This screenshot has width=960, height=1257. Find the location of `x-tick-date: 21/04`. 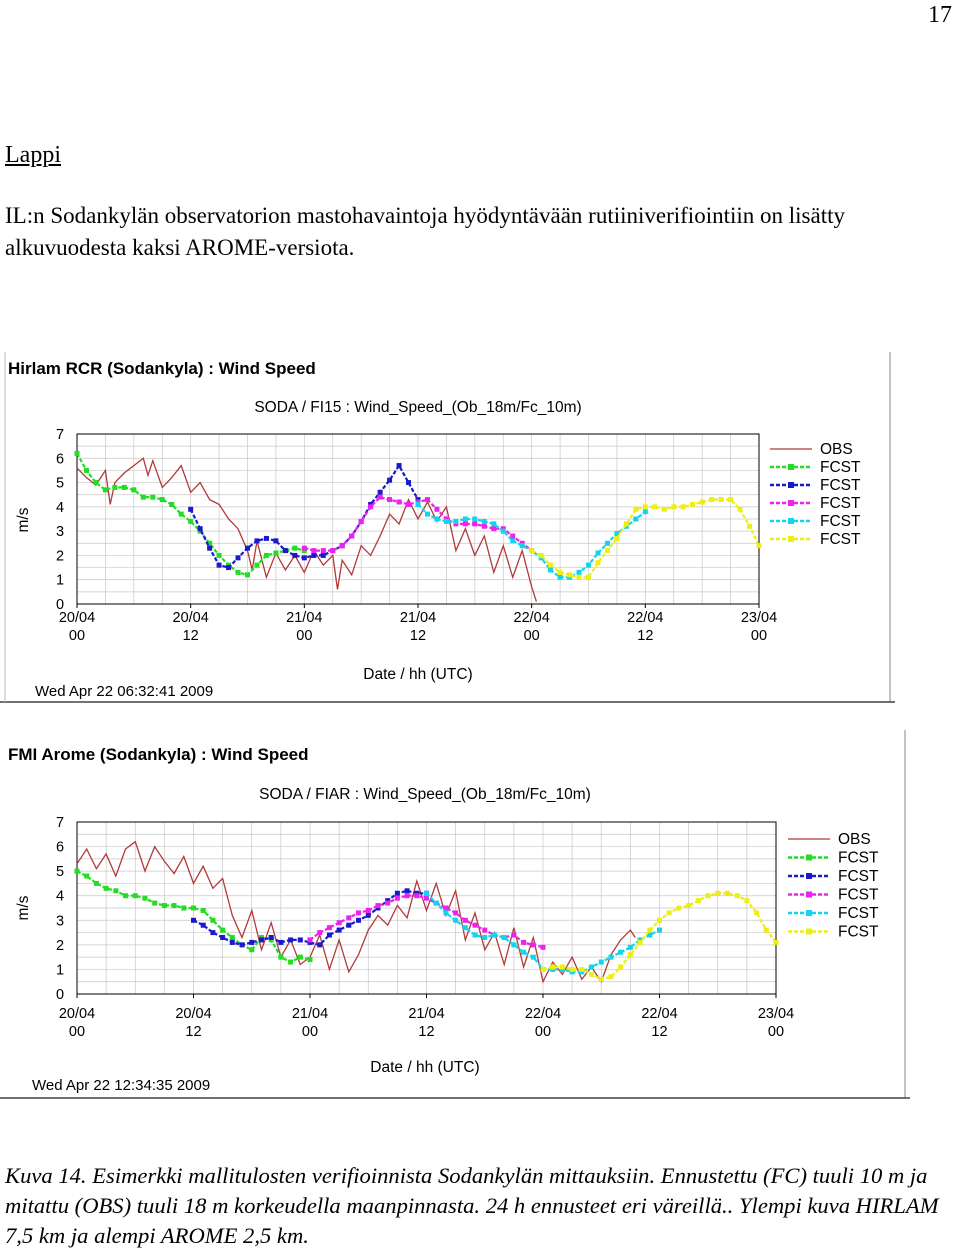

x-tick-date: 21/04 is located at coordinates (310, 1014).